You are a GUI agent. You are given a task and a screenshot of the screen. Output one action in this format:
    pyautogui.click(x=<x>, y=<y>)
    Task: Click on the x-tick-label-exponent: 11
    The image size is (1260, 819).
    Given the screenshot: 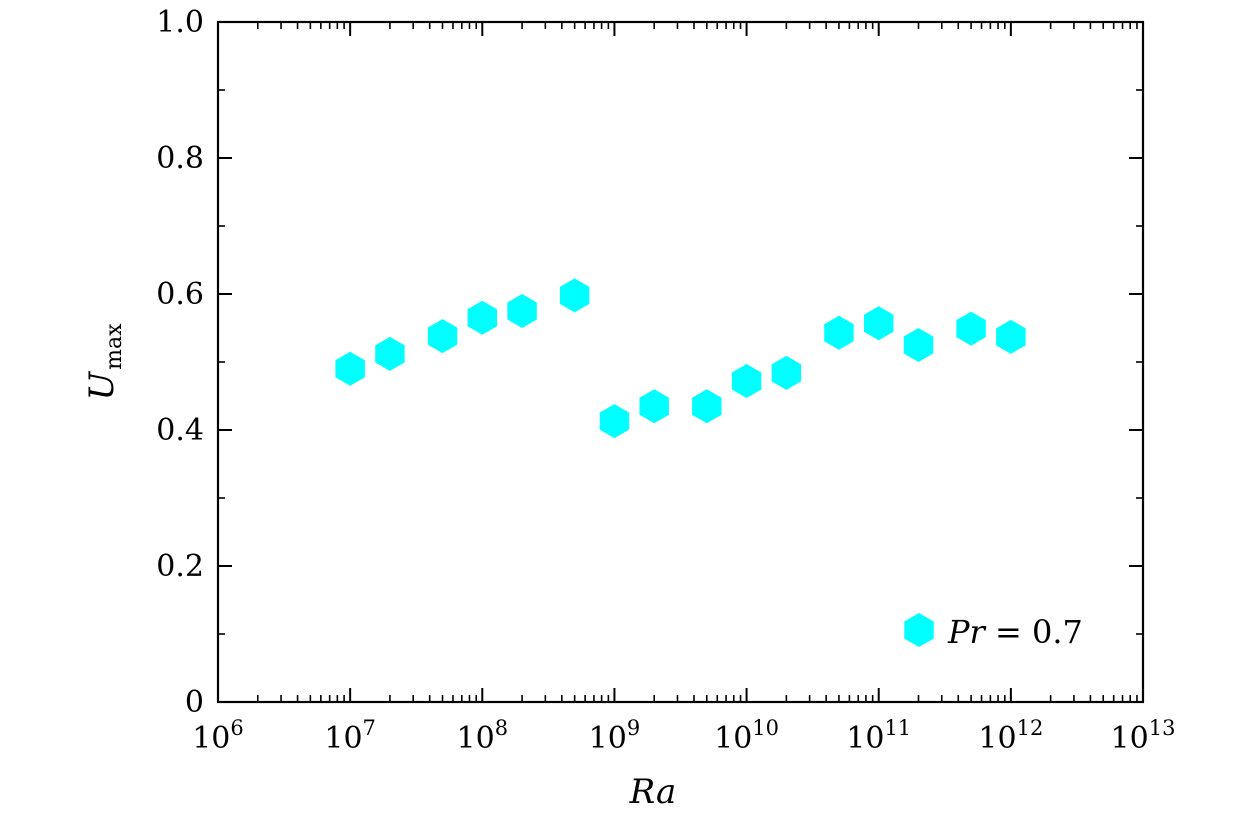 What is the action you would take?
    pyautogui.click(x=897, y=728)
    